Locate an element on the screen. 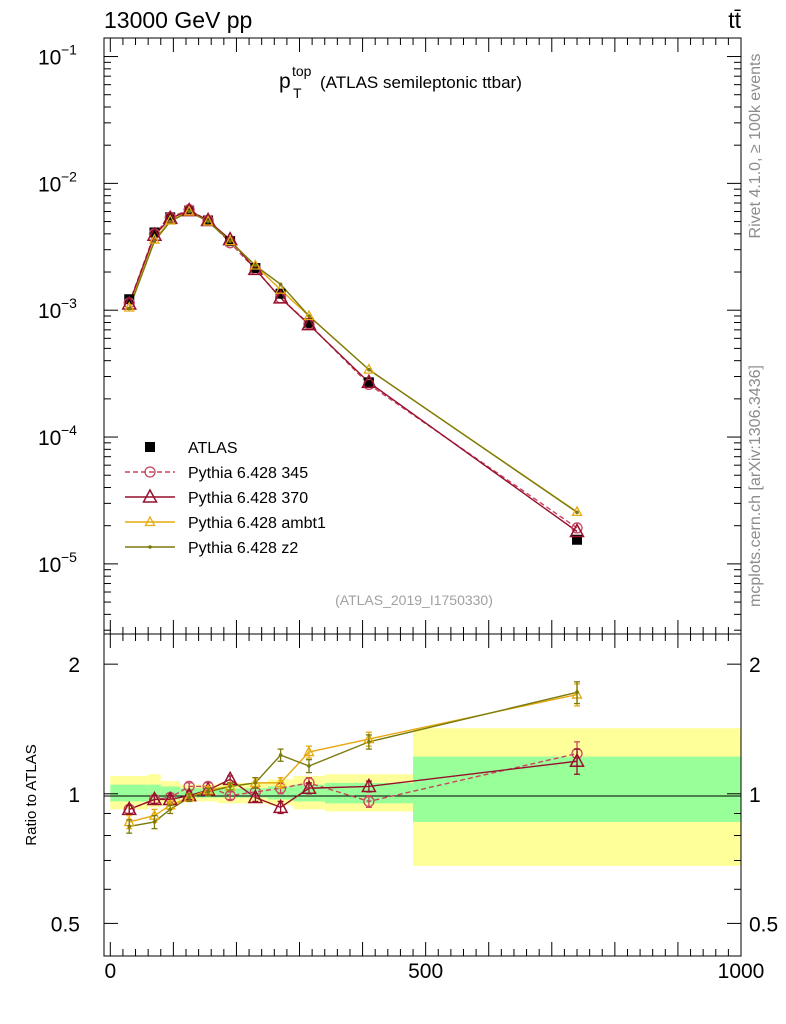 The width and height of the screenshot is (786, 1024). ratio-y-tick-label-right: 0.5 is located at coordinates (763, 924).